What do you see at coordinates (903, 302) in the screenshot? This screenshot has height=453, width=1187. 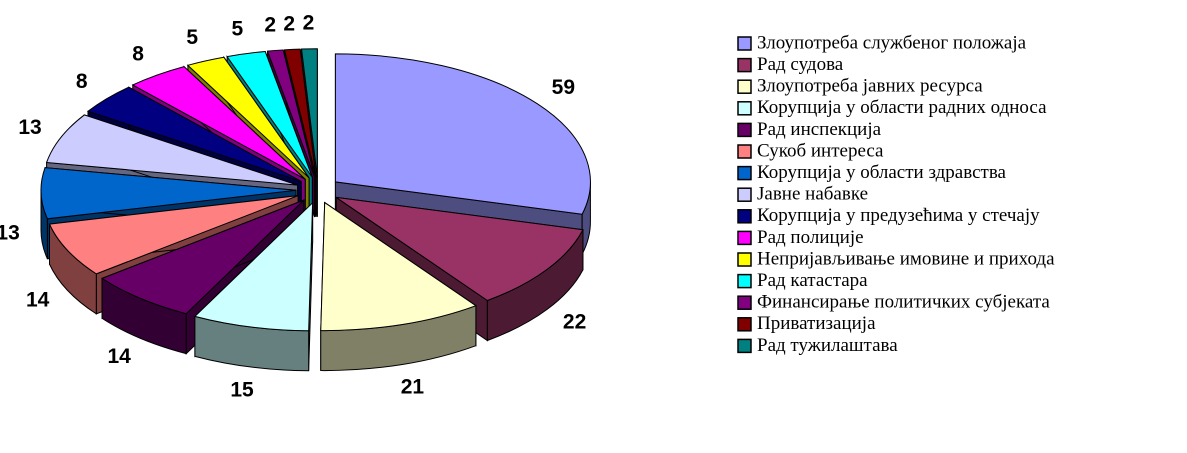 I see `legend-label: Финансирање политичких субјеката` at bounding box center [903, 302].